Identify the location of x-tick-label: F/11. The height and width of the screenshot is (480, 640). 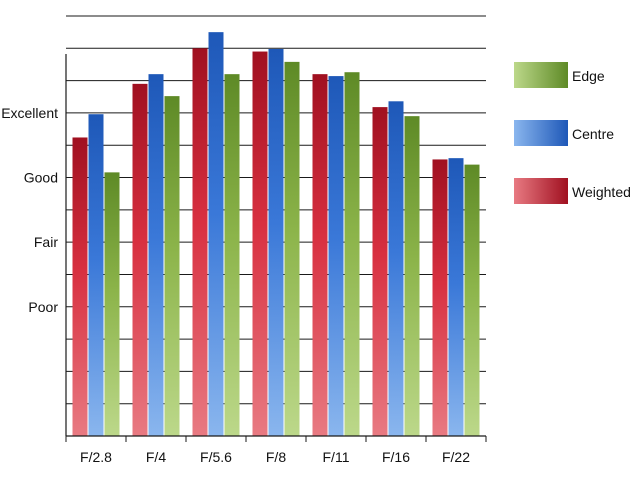
(336, 457).